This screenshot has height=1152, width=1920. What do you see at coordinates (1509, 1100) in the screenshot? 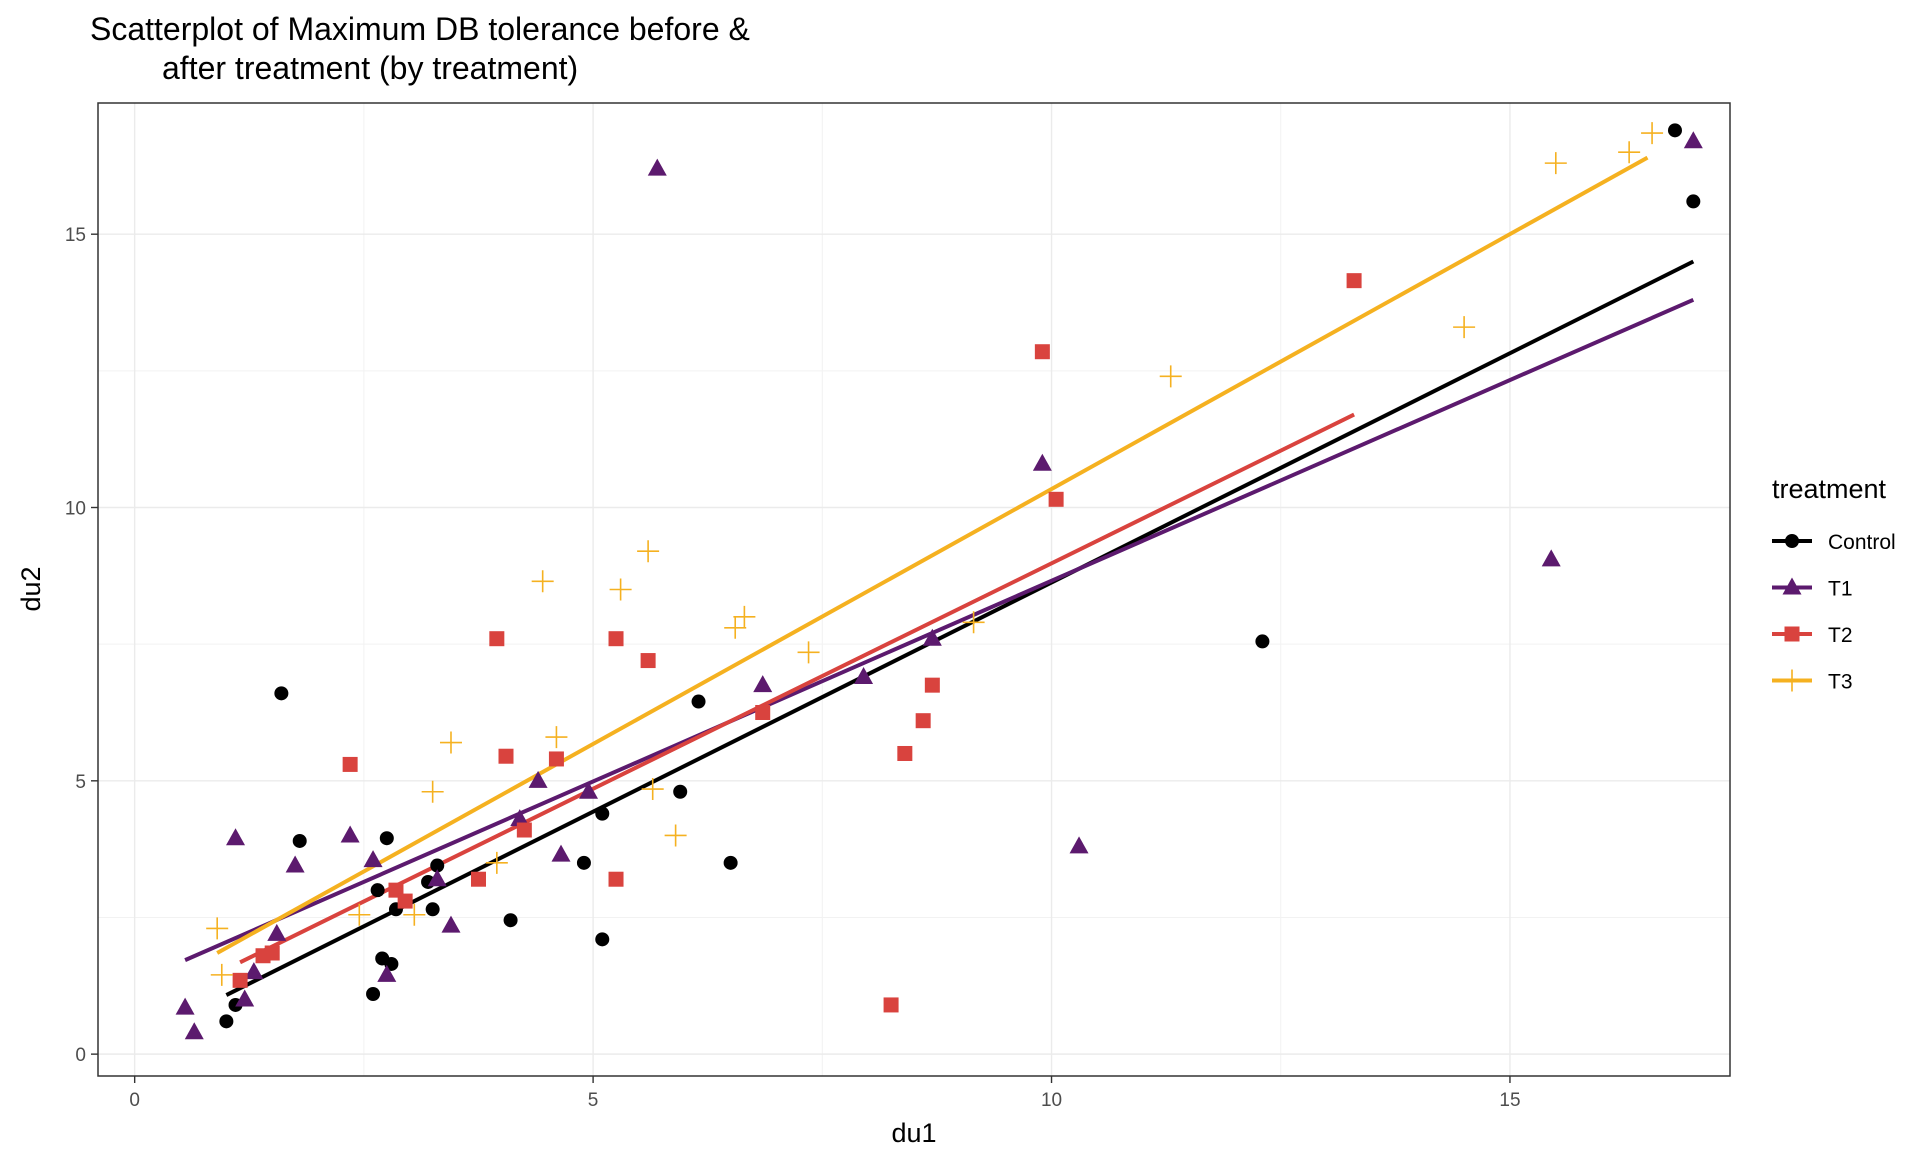
I see `x-tick-label: 15` at bounding box center [1509, 1100].